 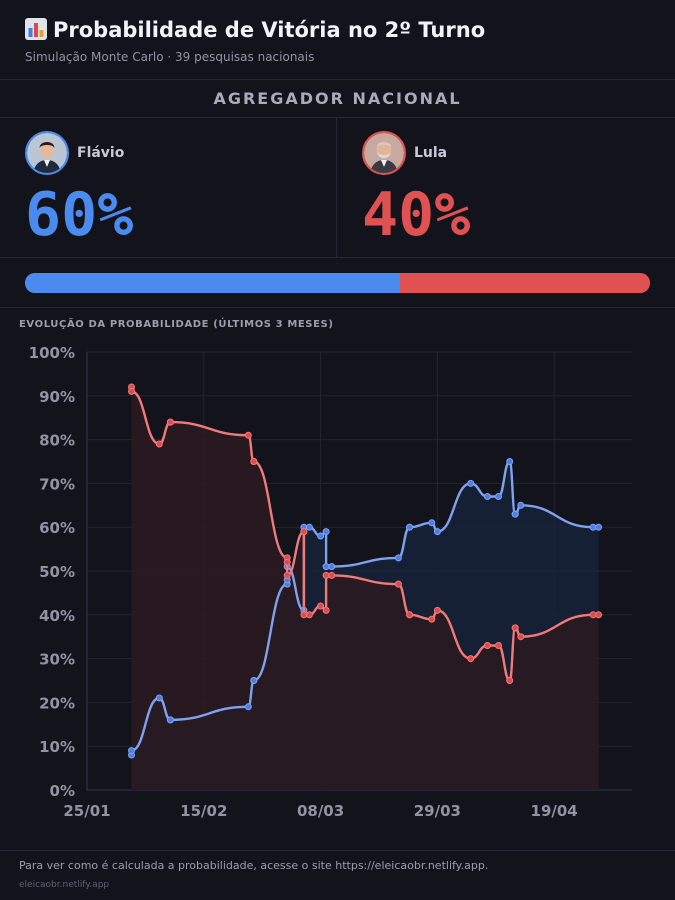 I want to click on y-tick-label: 50%, so click(x=57, y=572).